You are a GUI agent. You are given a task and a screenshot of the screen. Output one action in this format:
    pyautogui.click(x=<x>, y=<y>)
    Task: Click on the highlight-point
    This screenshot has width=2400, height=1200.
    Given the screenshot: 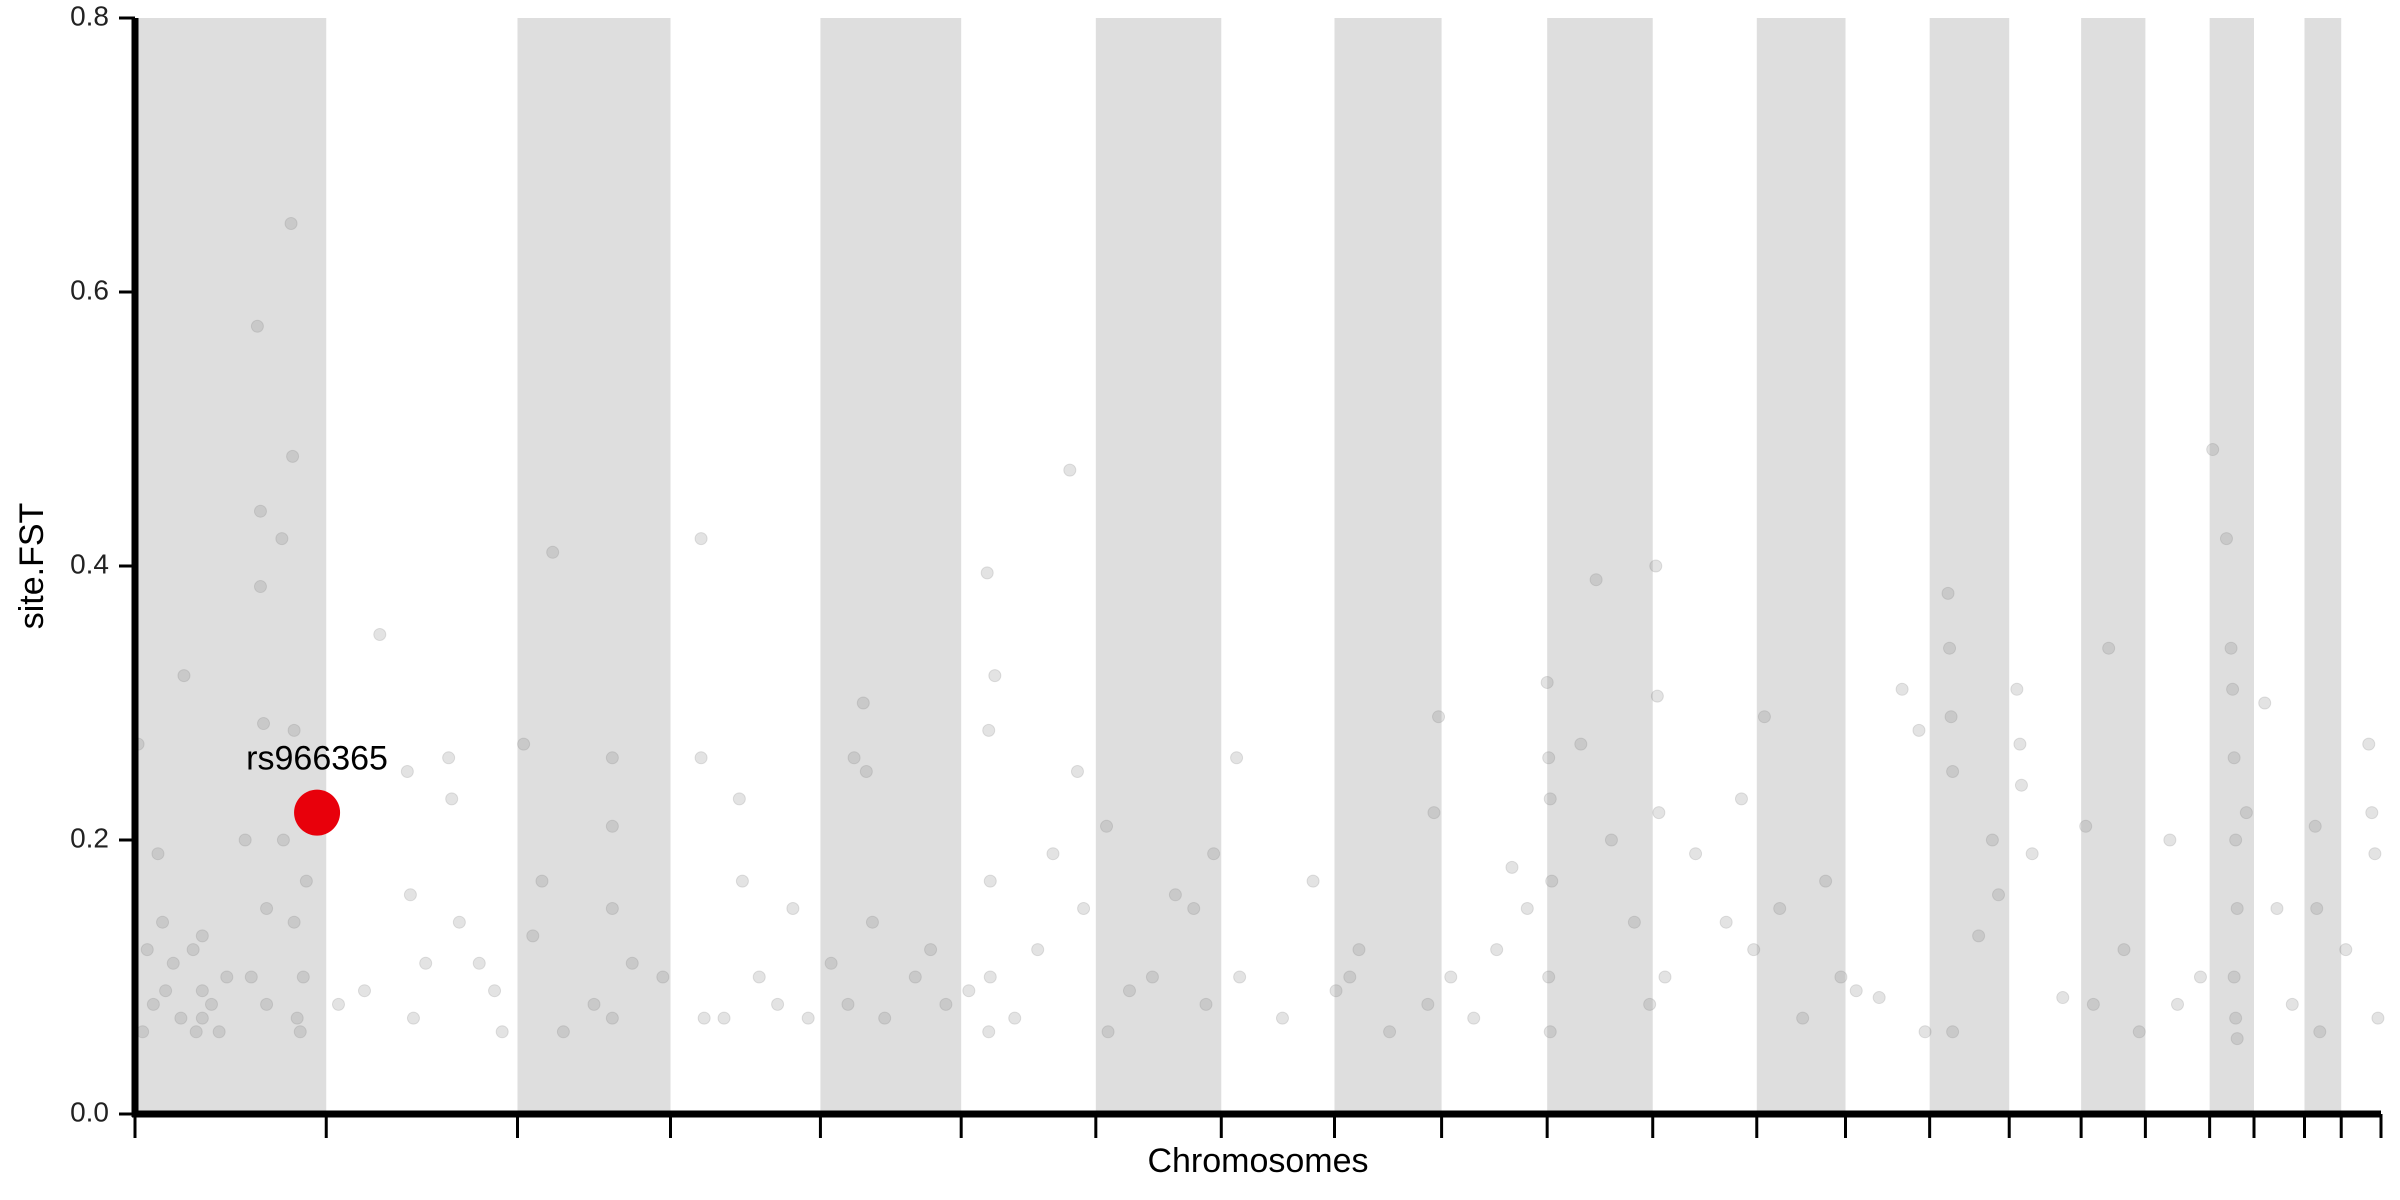 What is the action you would take?
    pyautogui.click(x=317, y=812)
    